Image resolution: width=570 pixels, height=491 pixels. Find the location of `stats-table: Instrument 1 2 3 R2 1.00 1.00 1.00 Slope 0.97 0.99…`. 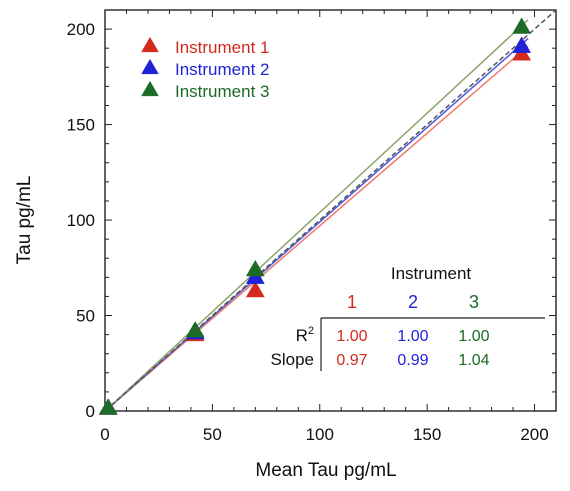

stats-table: Instrument 1 2 3 R2 1.00 1.00 1.00 Slope 0.97 0.99… is located at coordinates (408, 317).